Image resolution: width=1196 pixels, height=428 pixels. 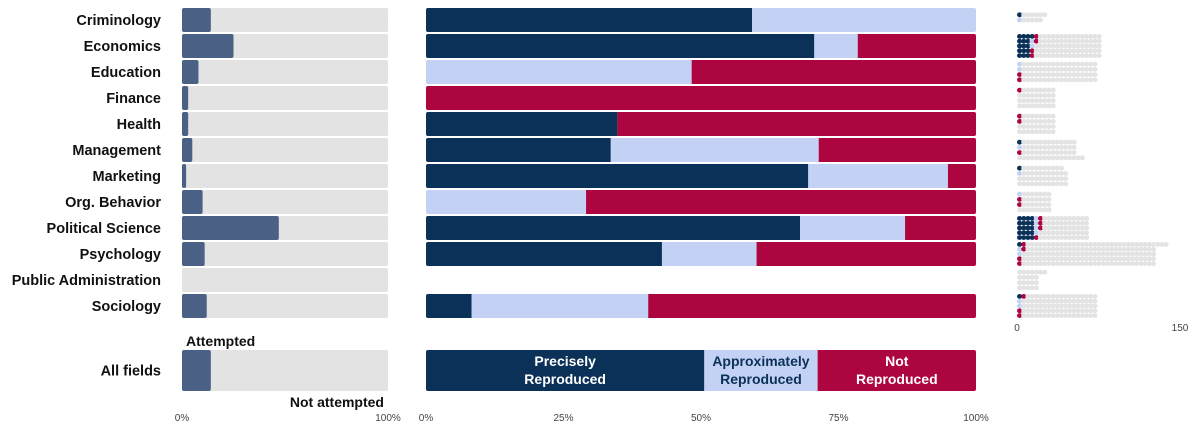 I want to click on attempted-education-attempted-bar, so click(x=190, y=72).